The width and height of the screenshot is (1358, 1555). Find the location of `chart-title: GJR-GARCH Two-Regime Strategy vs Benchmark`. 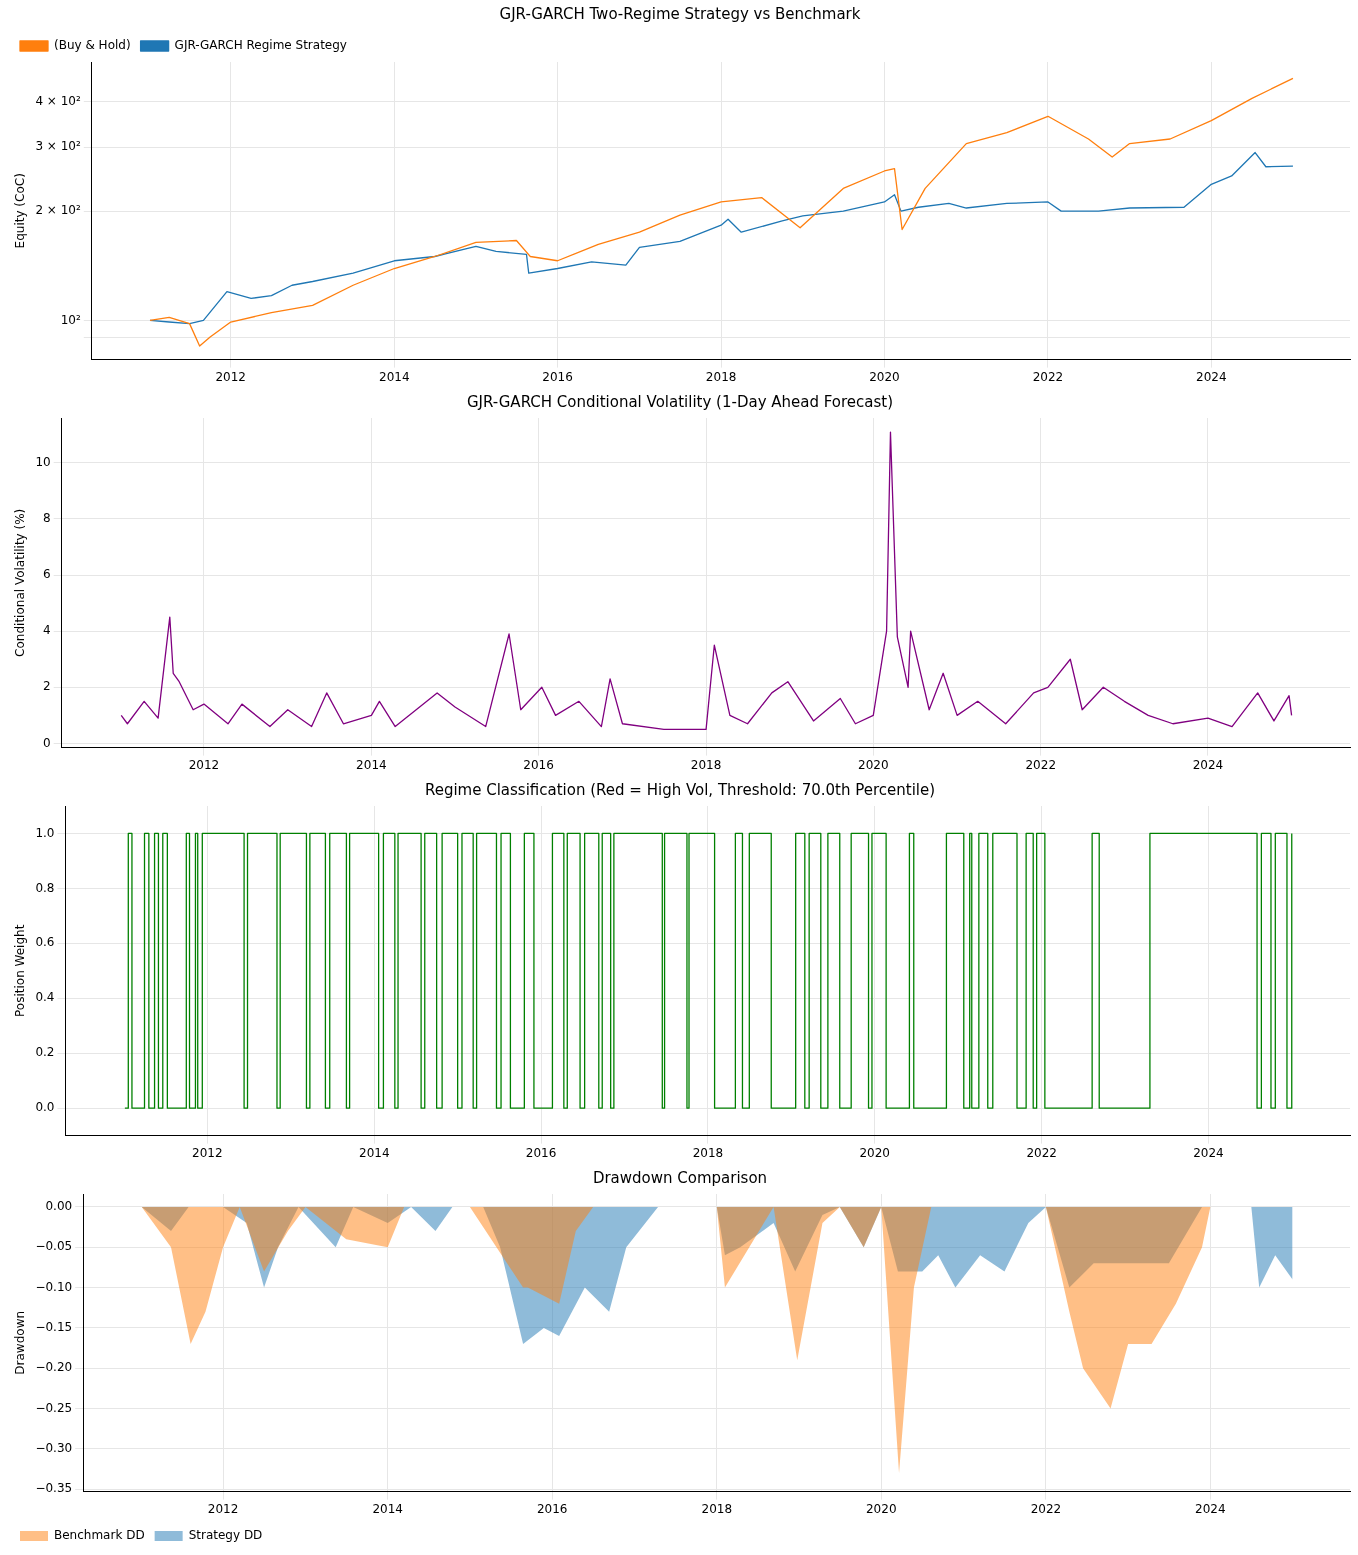

chart-title: GJR-GARCH Two-Regime Strategy vs Benchmark is located at coordinates (680, 13).